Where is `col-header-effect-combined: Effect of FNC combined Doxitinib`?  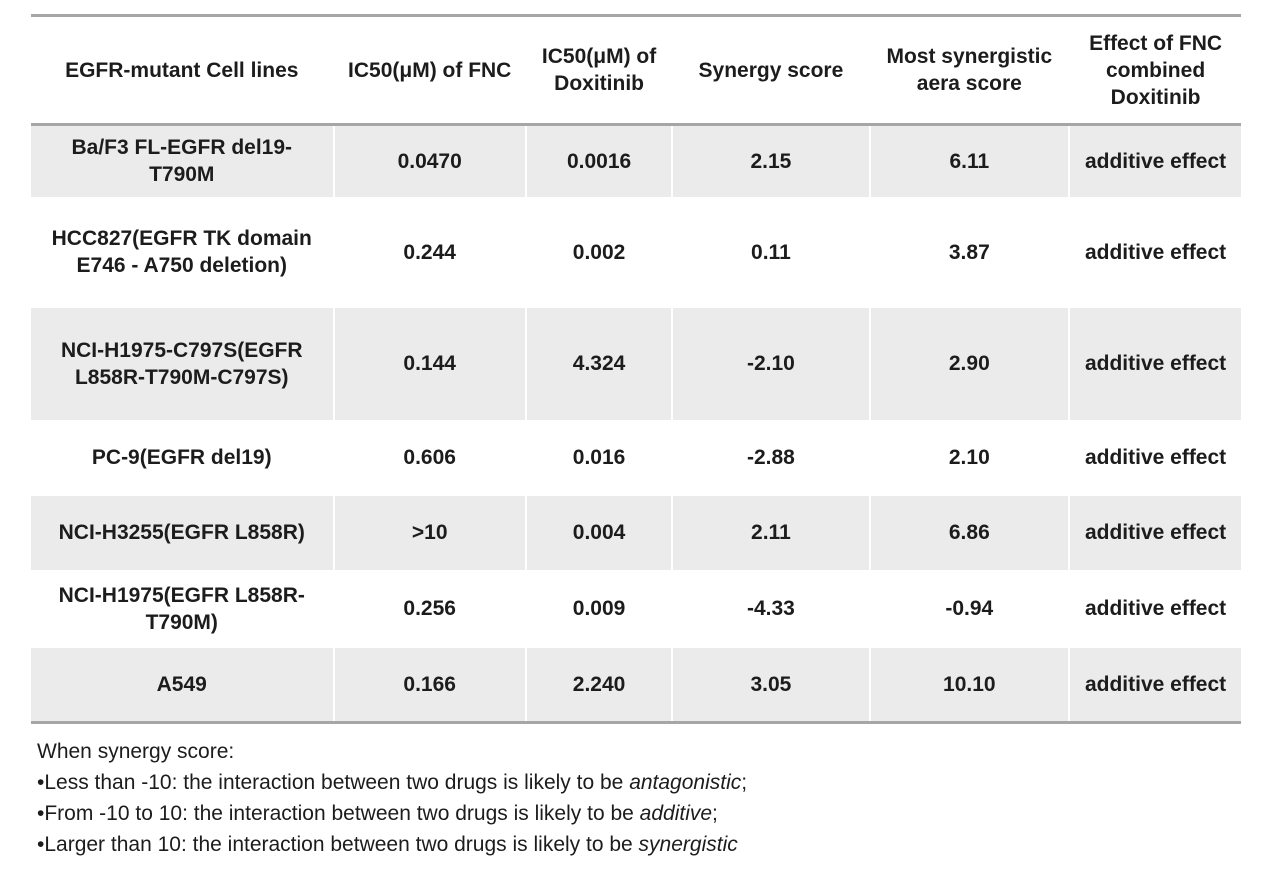
col-header-effect-combined: Effect of FNC combined Doxitinib is located at coordinates (1154, 70).